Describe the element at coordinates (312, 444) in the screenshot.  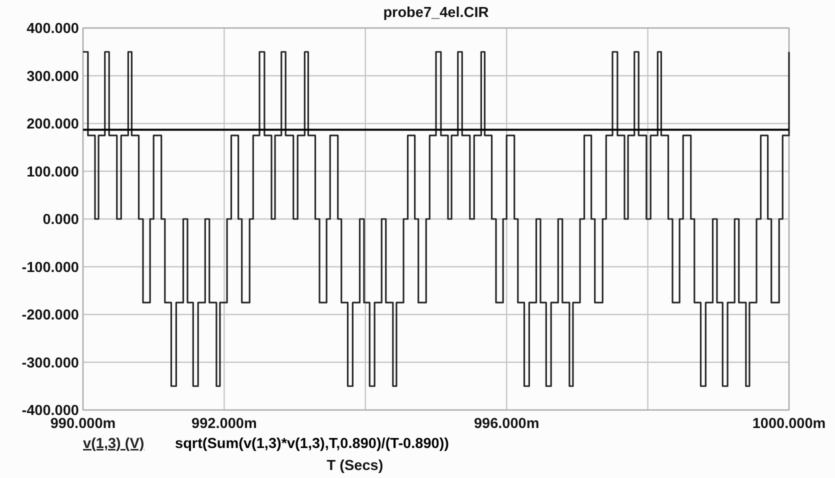
I see `text: sqrt(Sum(v(1,3)*v(1,3),T,0.890)/(T-0.890))` at that location.